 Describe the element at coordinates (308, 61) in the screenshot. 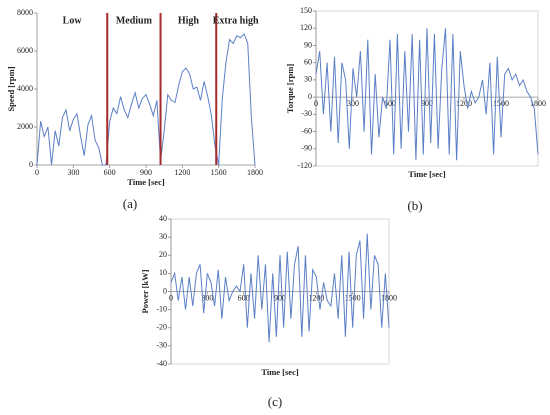

I see `y-tick-label: 60` at that location.